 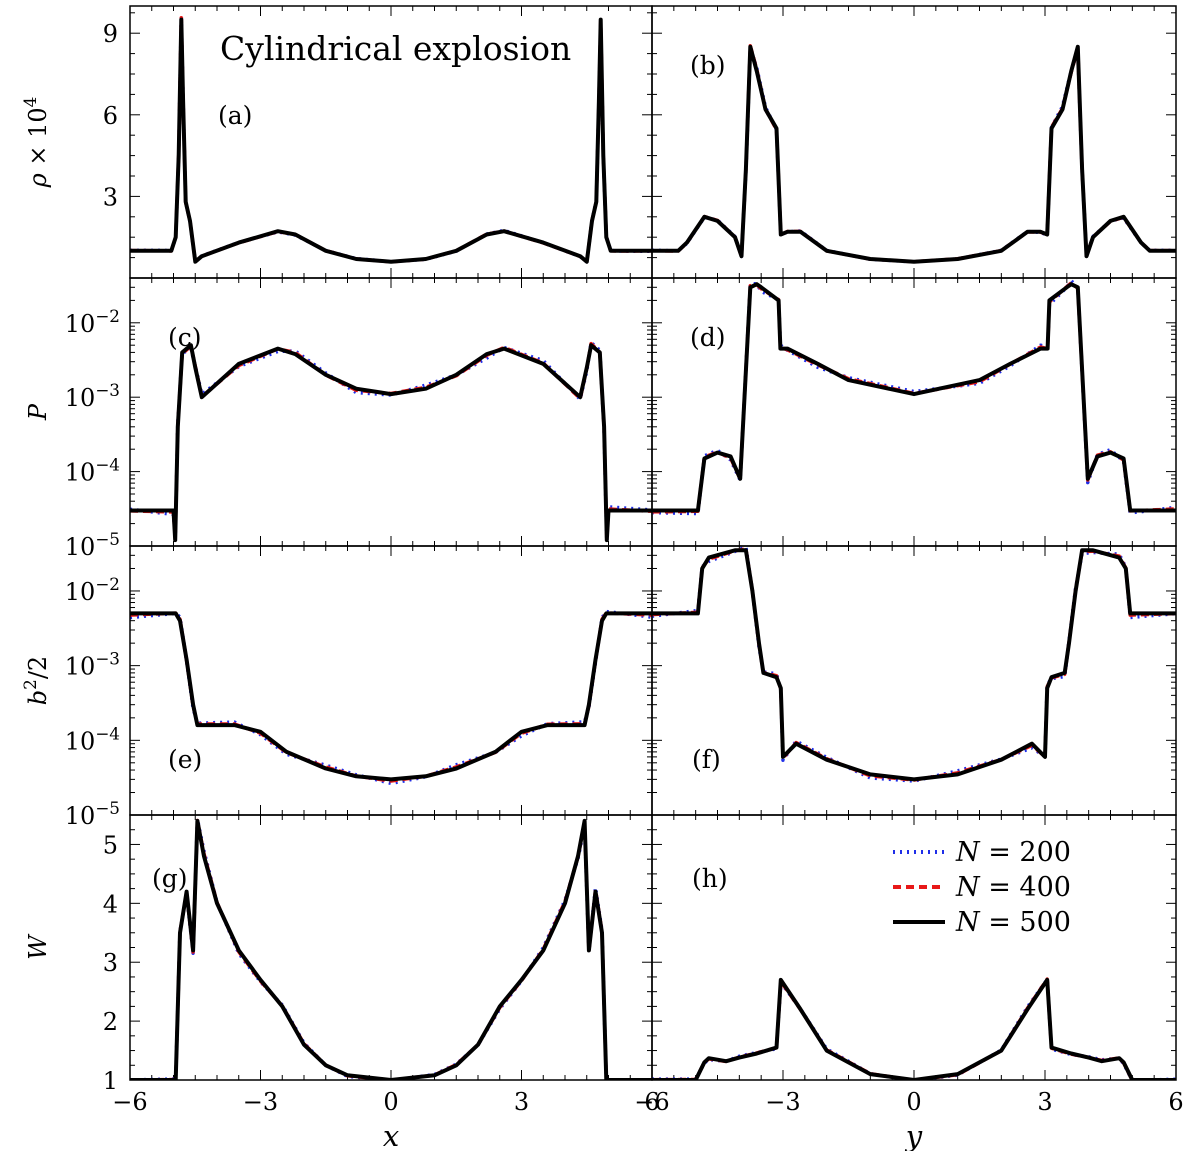 I want to click on x-axis-label: x, so click(x=391, y=1135).